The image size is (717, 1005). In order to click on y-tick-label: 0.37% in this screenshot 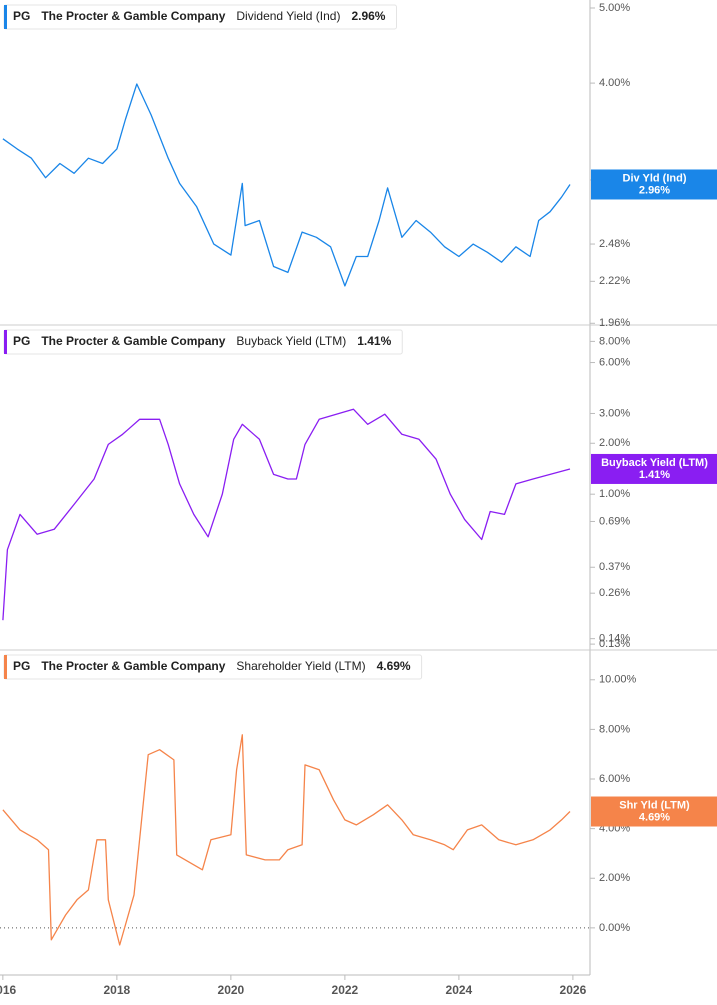, I will do `click(614, 567)`.